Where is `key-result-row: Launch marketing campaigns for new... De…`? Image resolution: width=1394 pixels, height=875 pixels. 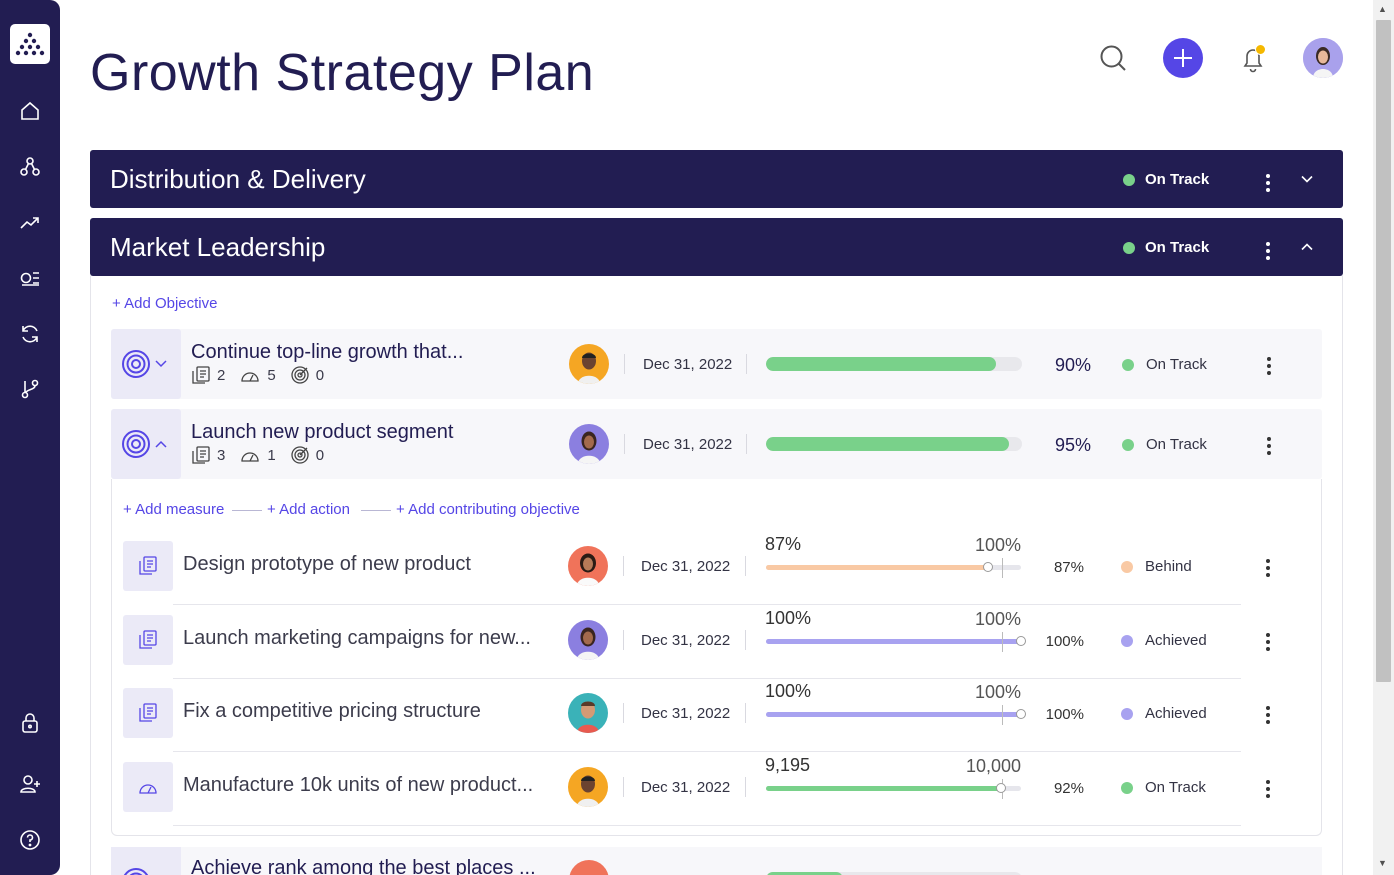 key-result-row: Launch marketing campaigns for new... De… is located at coordinates (696, 642).